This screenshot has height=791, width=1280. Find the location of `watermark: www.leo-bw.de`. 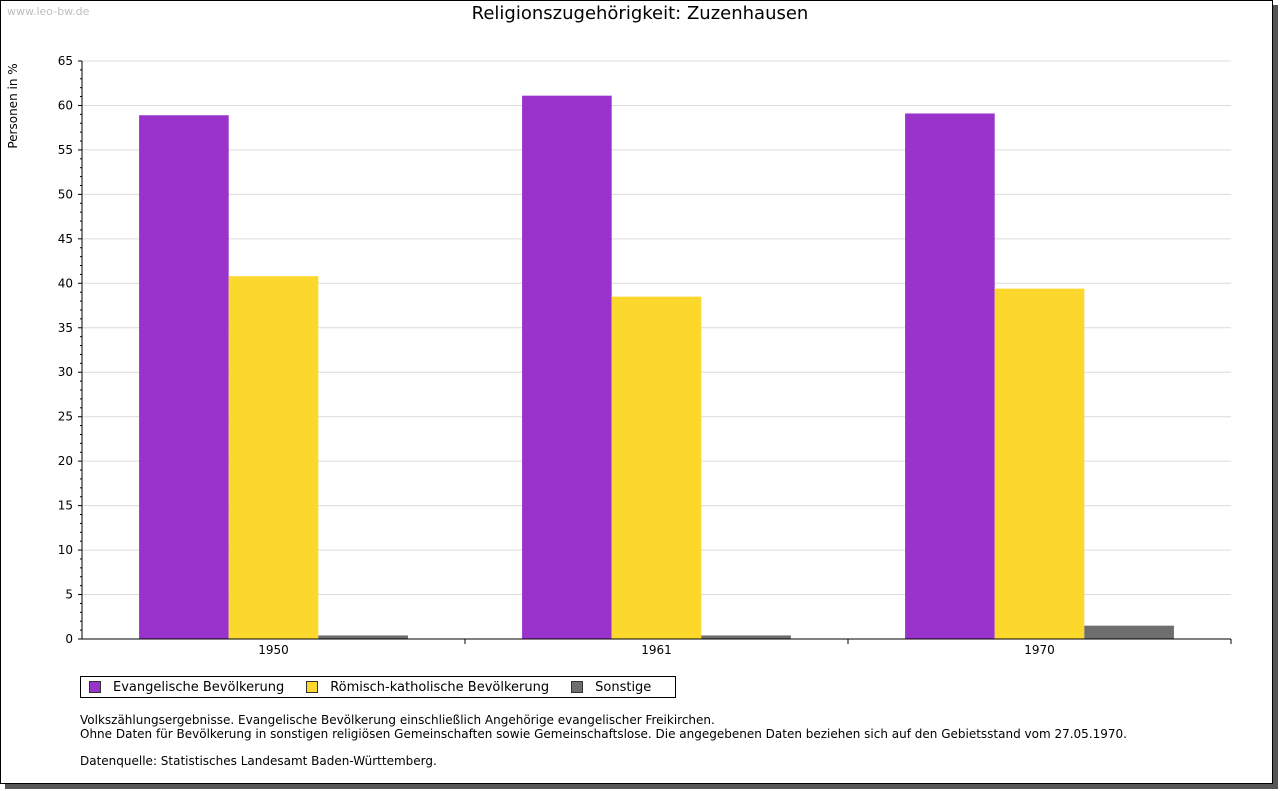

watermark: www.leo-bw.de is located at coordinates (48, 11).